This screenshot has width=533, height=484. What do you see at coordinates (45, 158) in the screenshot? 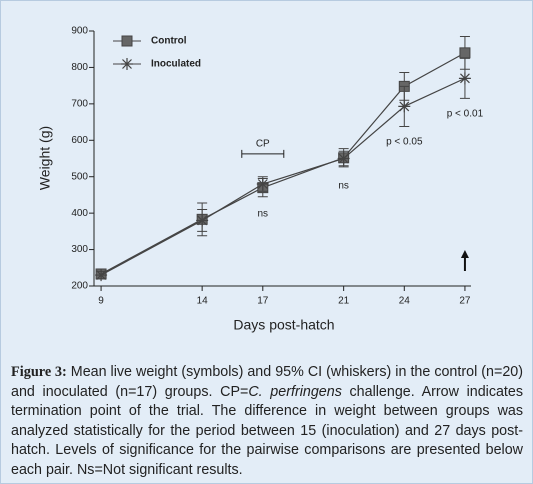
I see `y-axis-label: Weight (g)` at bounding box center [45, 158].